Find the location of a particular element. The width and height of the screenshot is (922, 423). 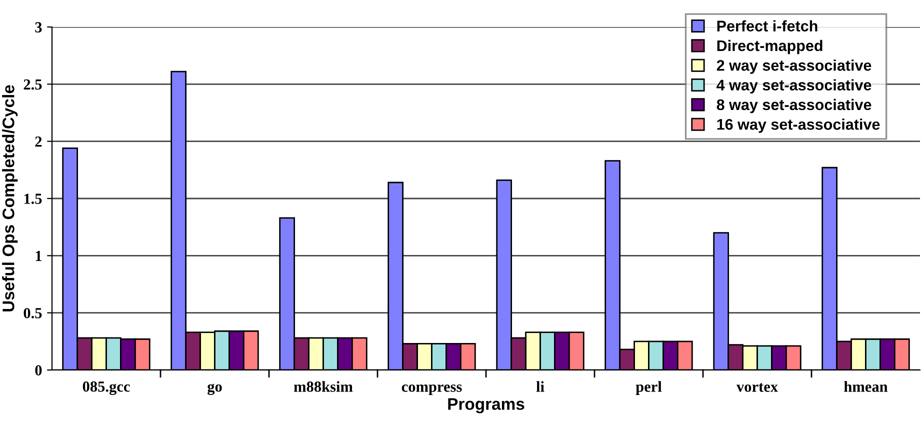

y-tick-label: 1.5 is located at coordinates (33, 199).